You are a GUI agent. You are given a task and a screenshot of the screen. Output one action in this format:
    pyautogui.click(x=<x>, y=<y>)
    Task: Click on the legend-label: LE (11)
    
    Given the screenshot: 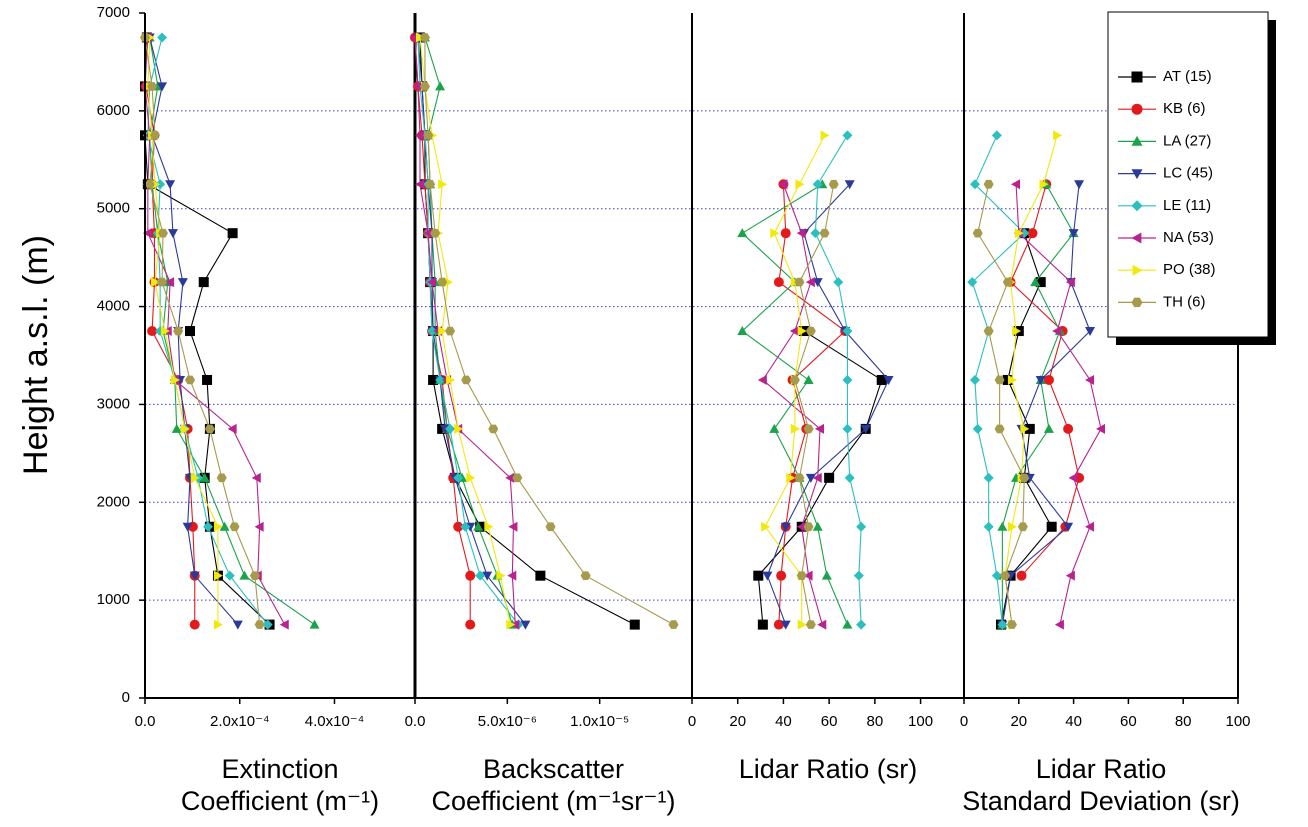 What is the action you would take?
    pyautogui.click(x=1187, y=205)
    